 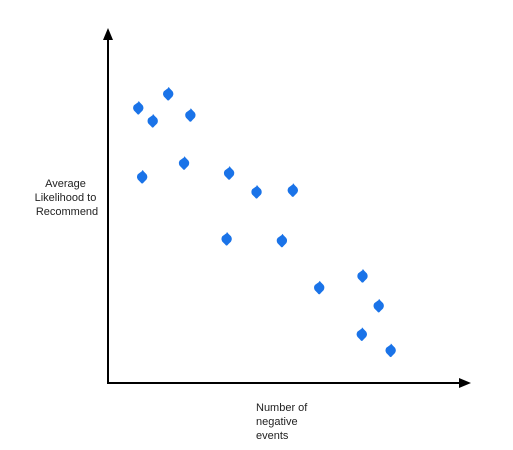 I want to click on x-axis-label-line: negative, so click(x=277, y=422).